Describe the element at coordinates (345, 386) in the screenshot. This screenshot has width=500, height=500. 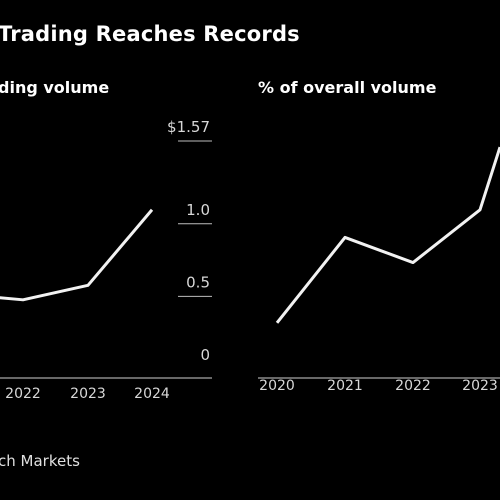
I see `right-xtick-label: 2021` at that location.